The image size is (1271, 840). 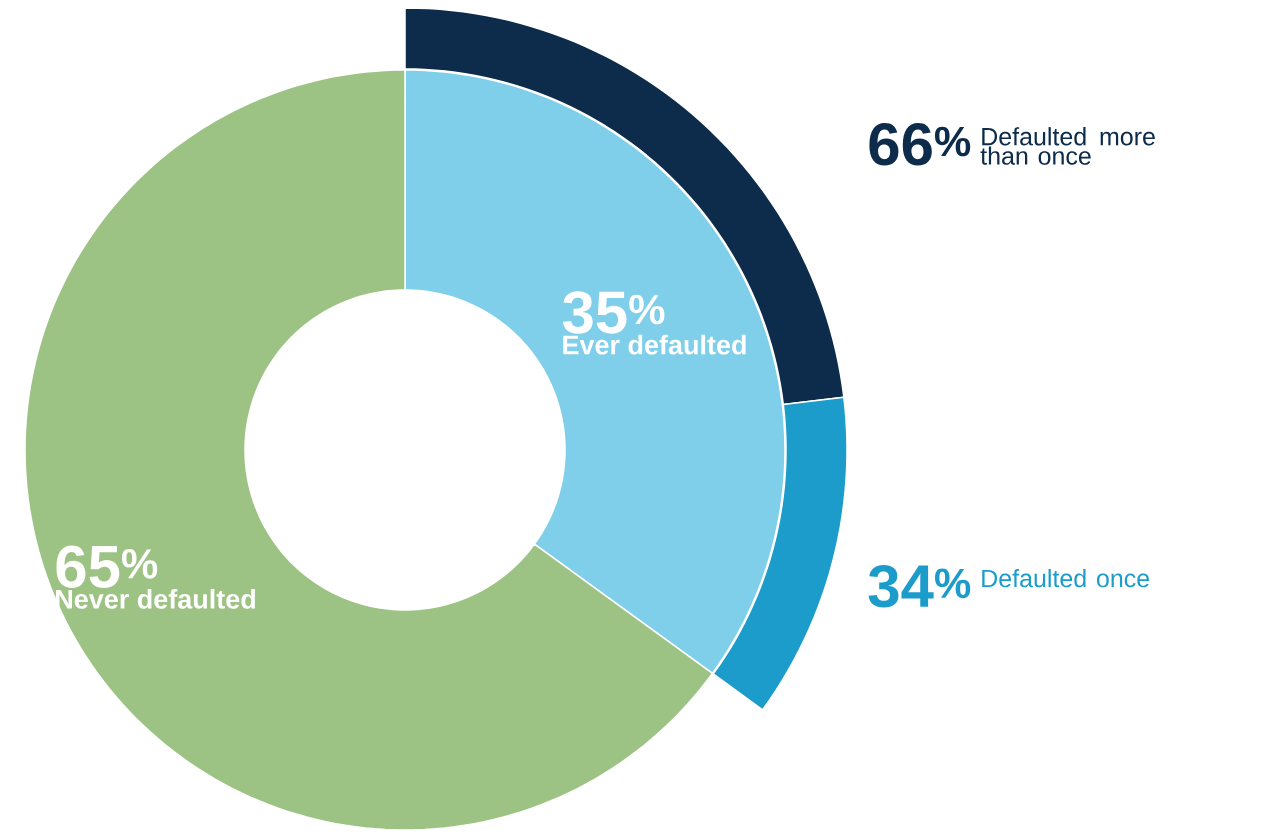 What do you see at coordinates (920, 144) in the screenshot?
I see `data-label: 66$^{%}$` at bounding box center [920, 144].